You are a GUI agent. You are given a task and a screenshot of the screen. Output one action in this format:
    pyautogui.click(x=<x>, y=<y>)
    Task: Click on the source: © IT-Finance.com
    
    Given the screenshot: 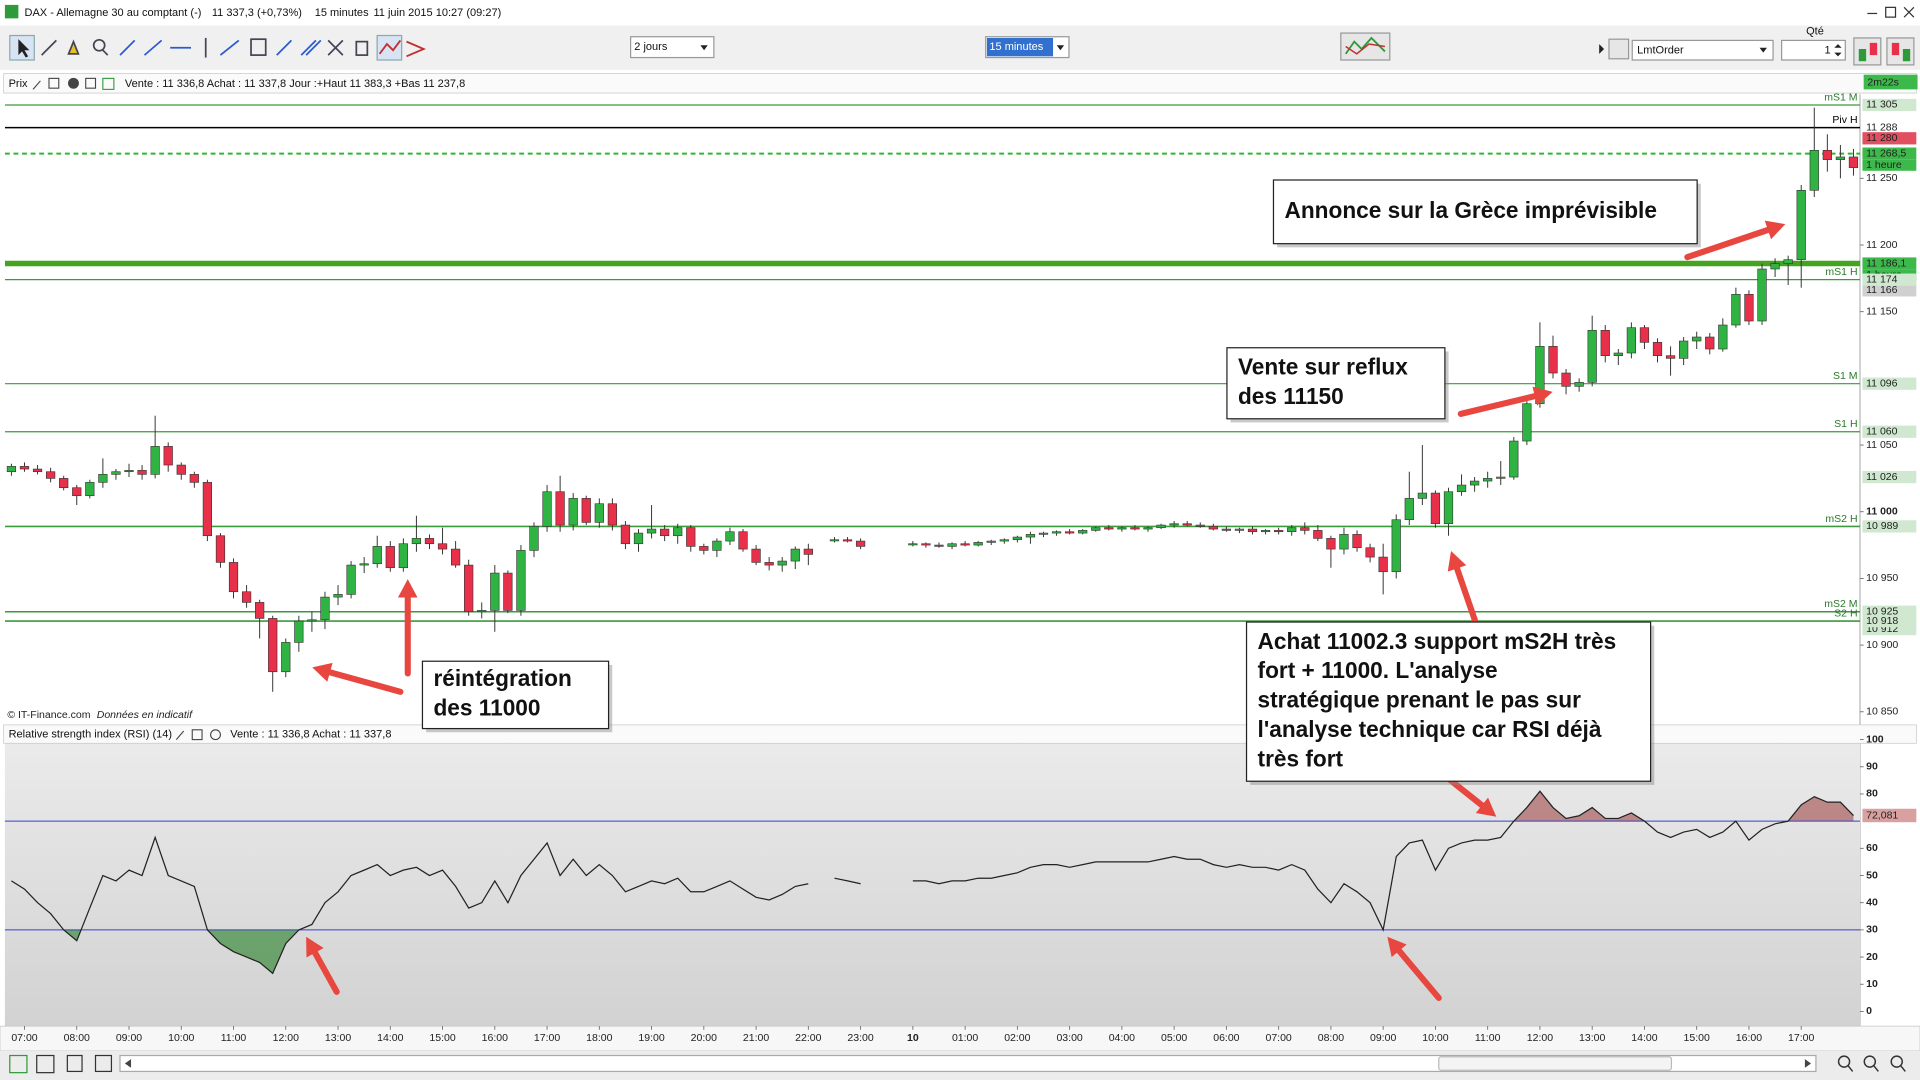 What is the action you would take?
    pyautogui.click(x=48, y=715)
    